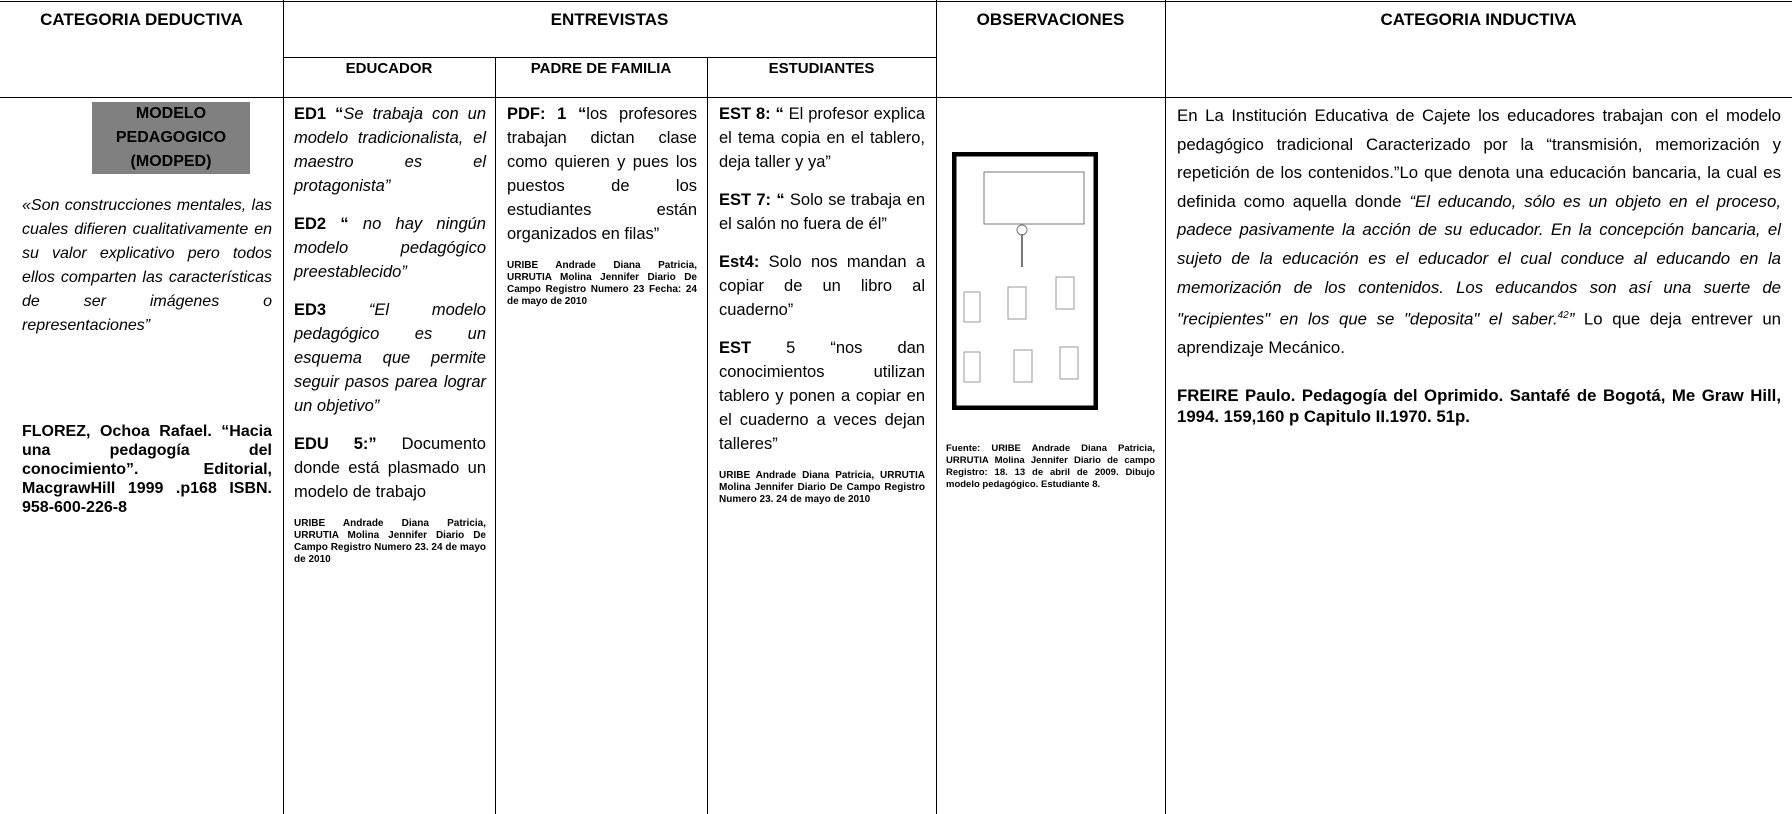 This screenshot has width=1792, height=814. I want to click on code: ED2 “, so click(321, 224).